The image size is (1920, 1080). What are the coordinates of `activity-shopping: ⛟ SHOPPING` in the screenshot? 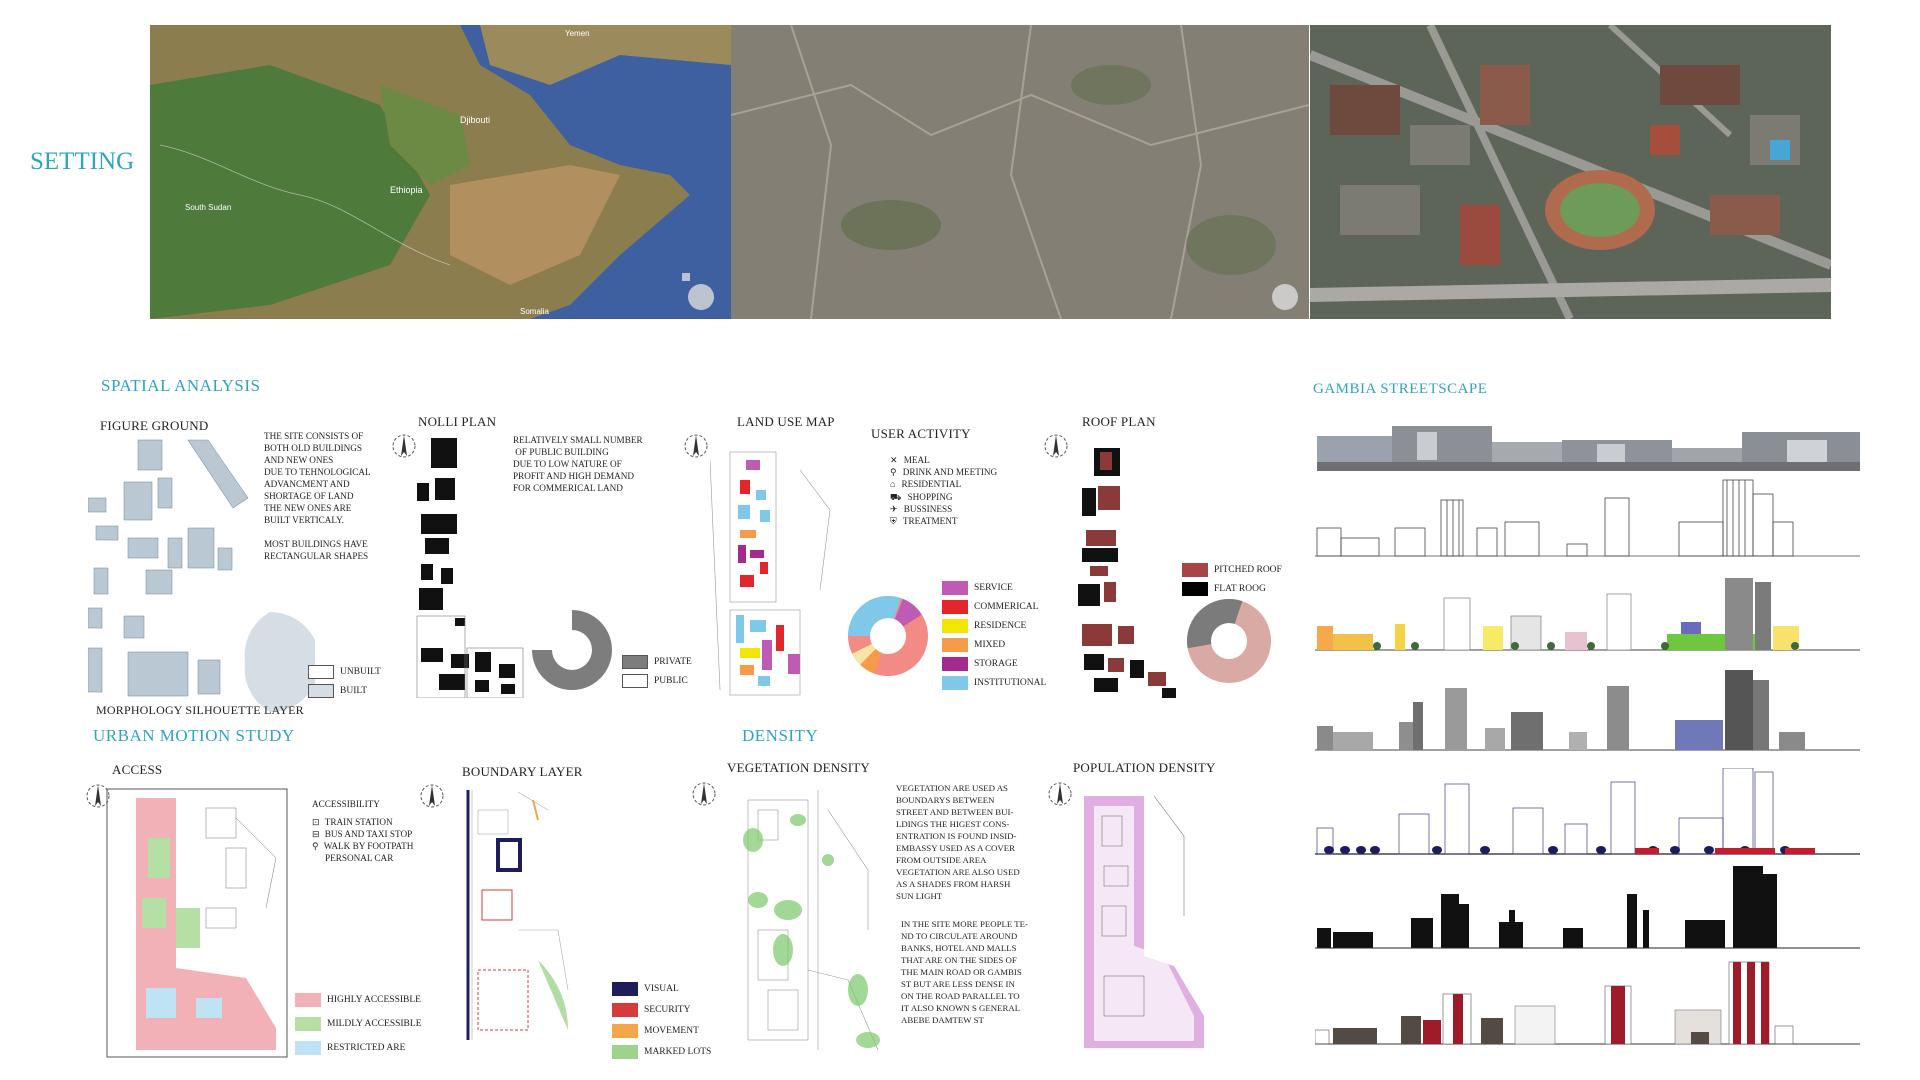 It's located at (921, 496).